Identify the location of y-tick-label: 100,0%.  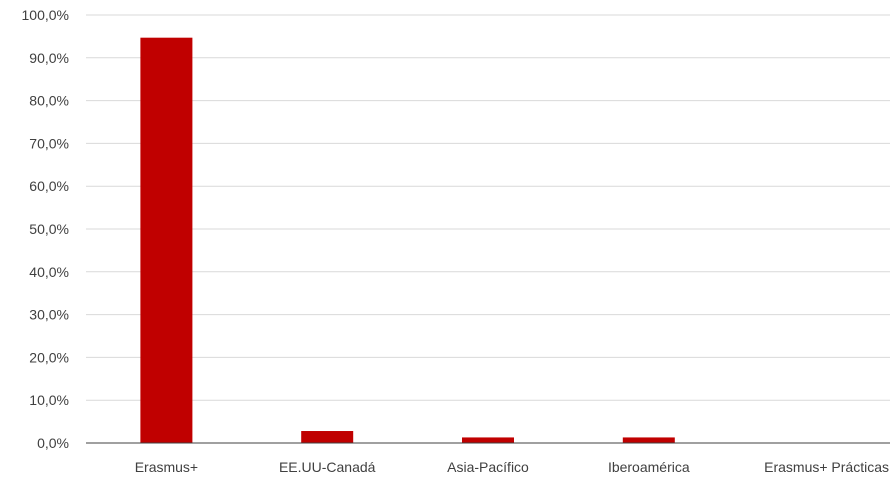
(45, 15).